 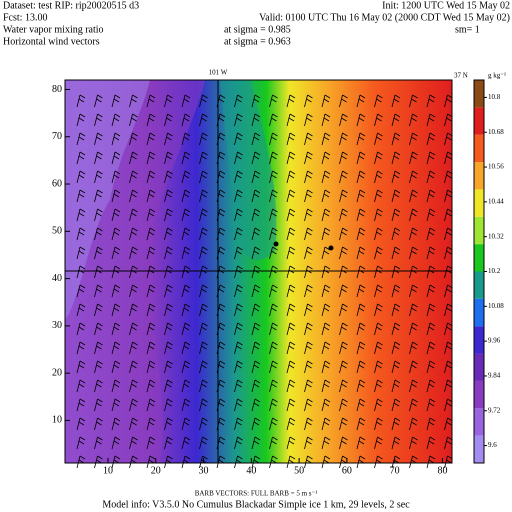 I want to click on y-tick-label: 60, so click(x=57, y=183).